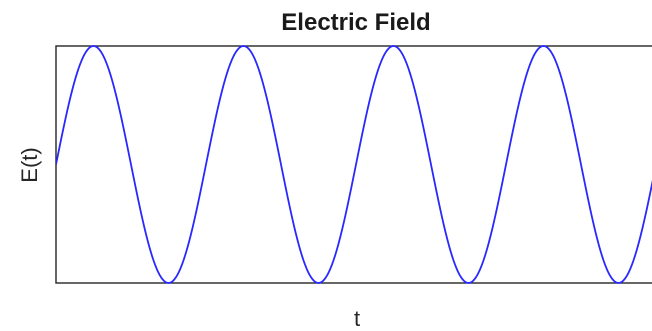 This screenshot has height=331, width=652. What do you see at coordinates (357, 318) in the screenshot?
I see `x-axis-label: t` at bounding box center [357, 318].